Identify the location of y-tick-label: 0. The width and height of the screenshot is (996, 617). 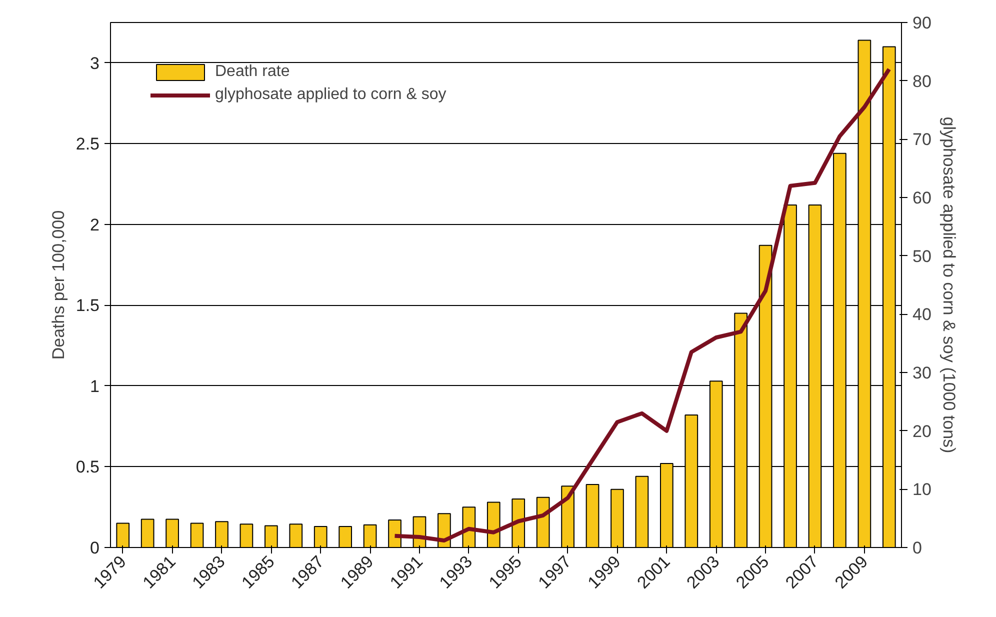
(95, 548).